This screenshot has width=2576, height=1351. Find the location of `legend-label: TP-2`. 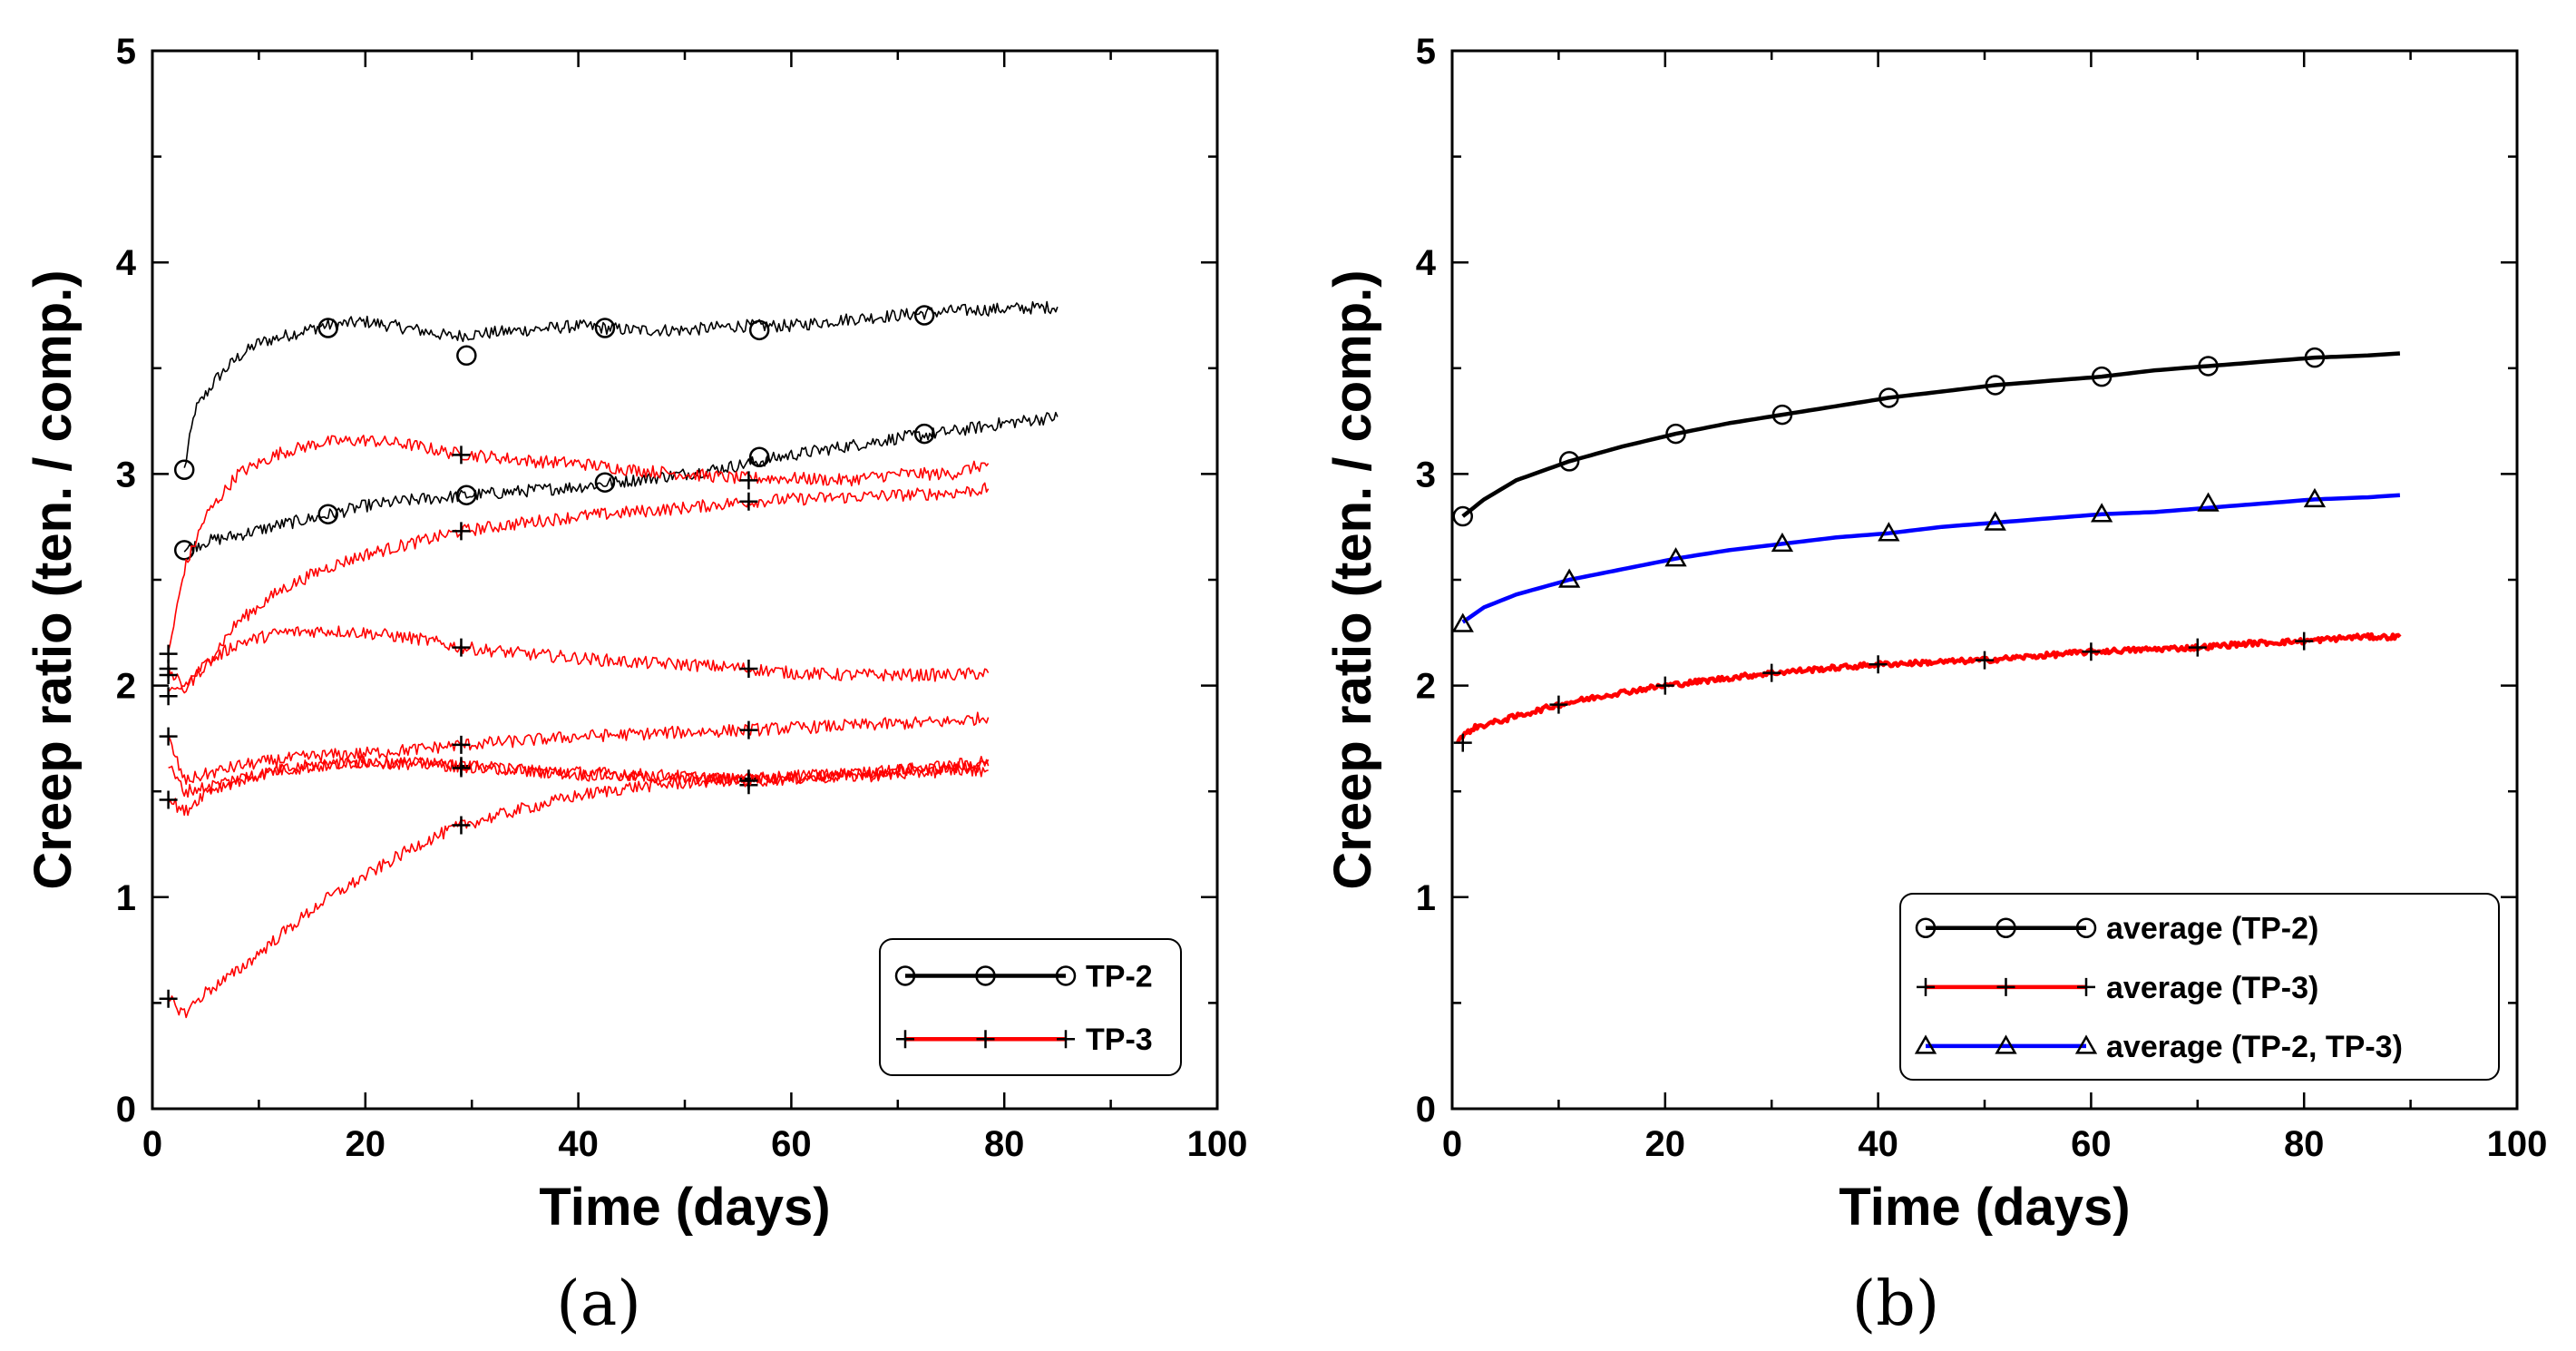

legend-label: TP-2 is located at coordinates (1119, 976).